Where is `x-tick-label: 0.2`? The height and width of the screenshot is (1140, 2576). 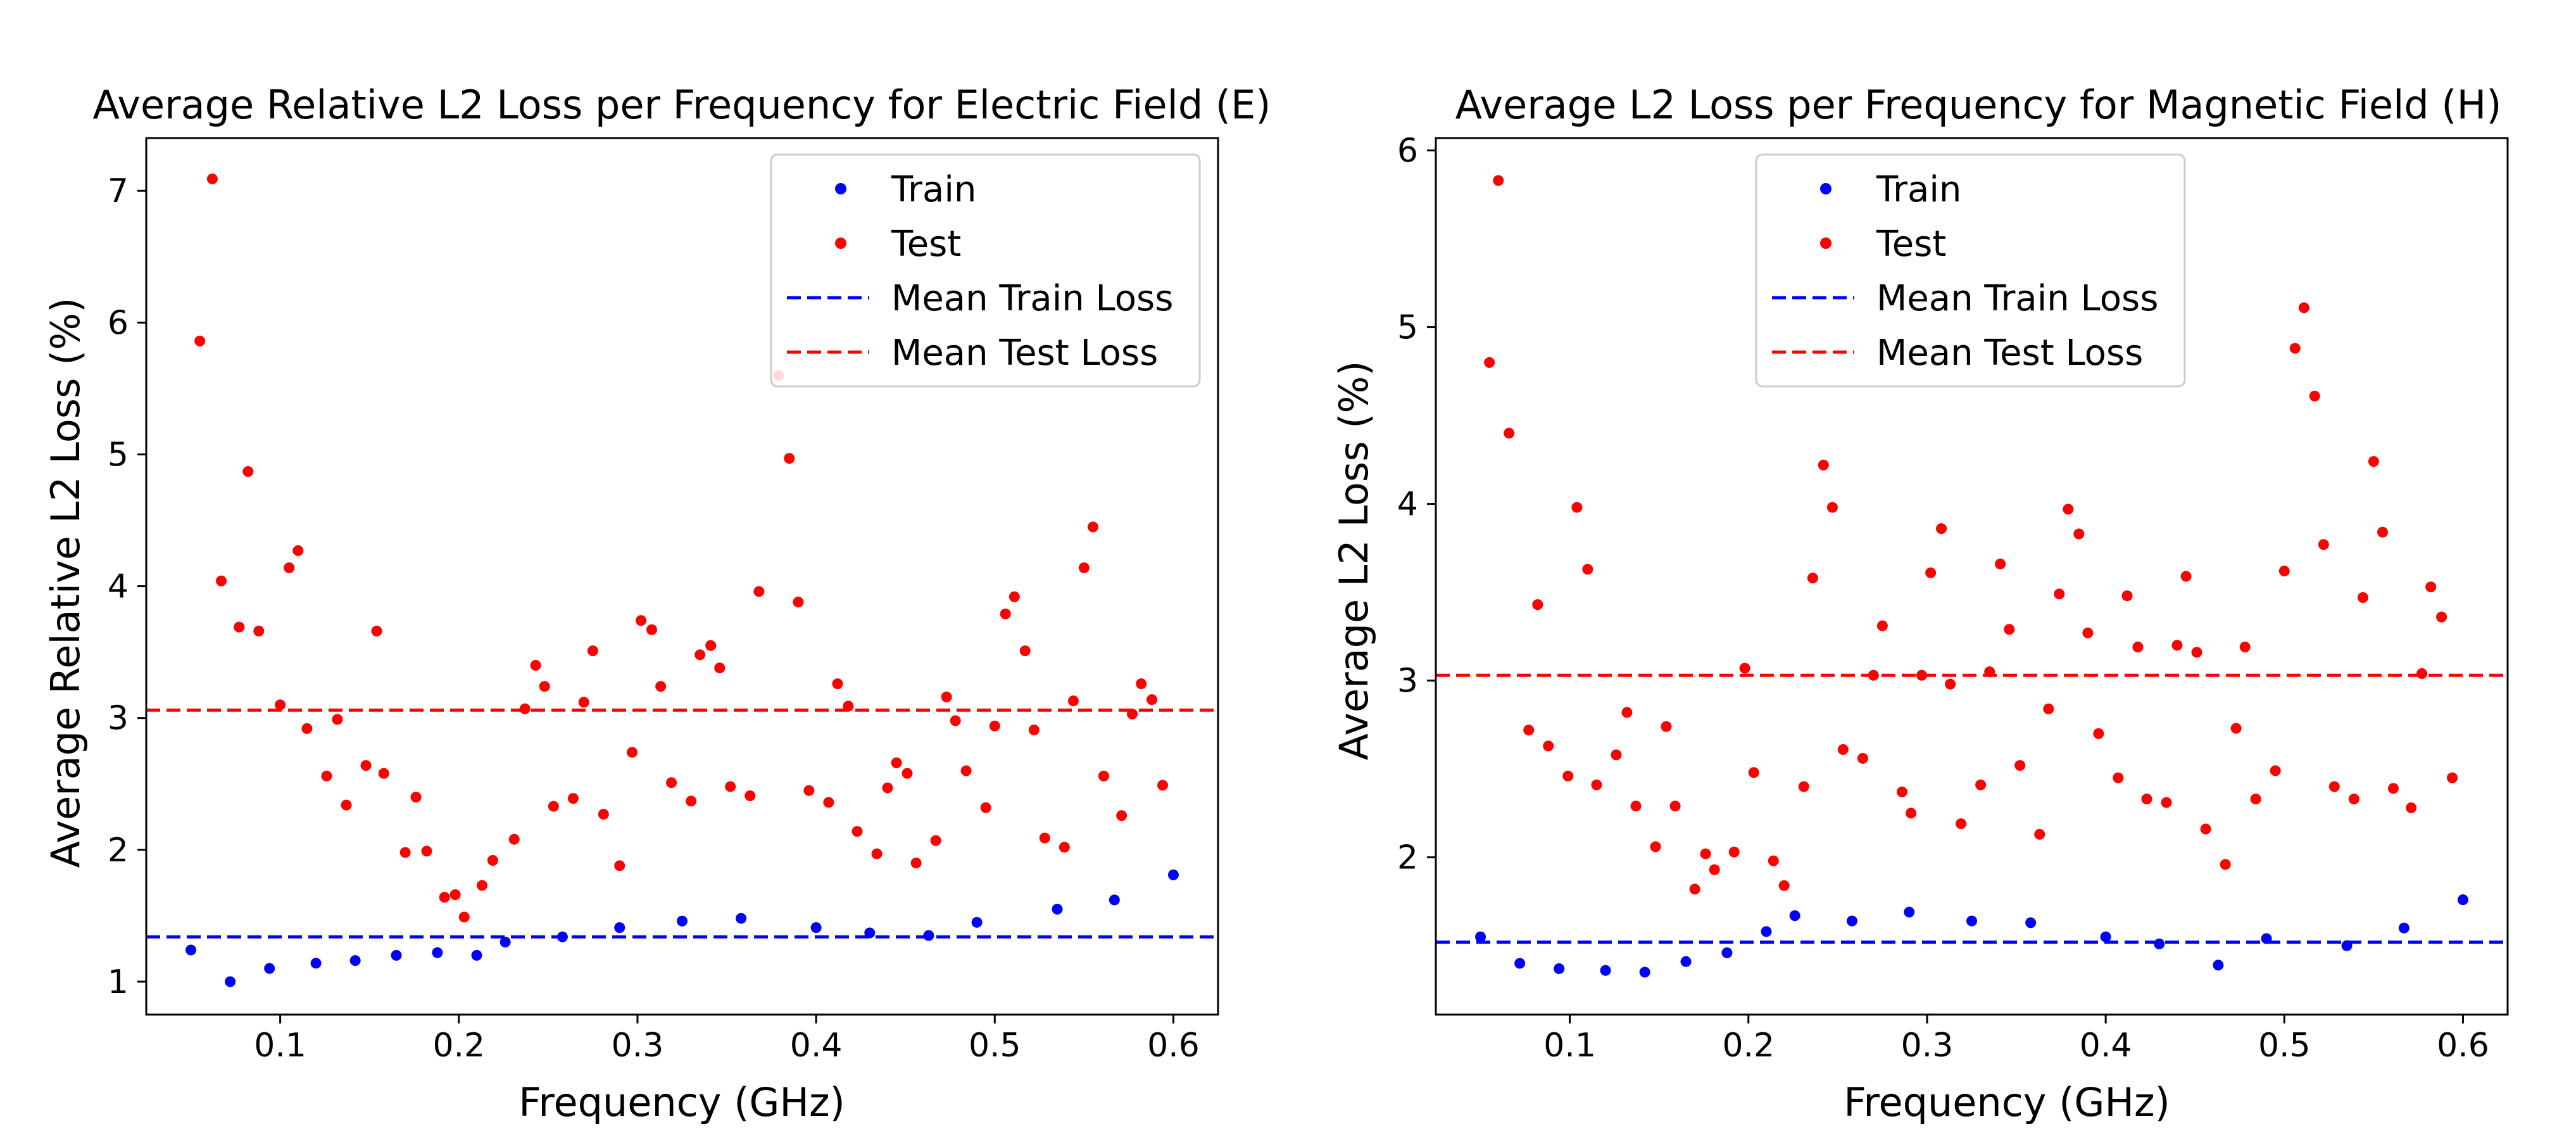 x-tick-label: 0.2 is located at coordinates (458, 1046).